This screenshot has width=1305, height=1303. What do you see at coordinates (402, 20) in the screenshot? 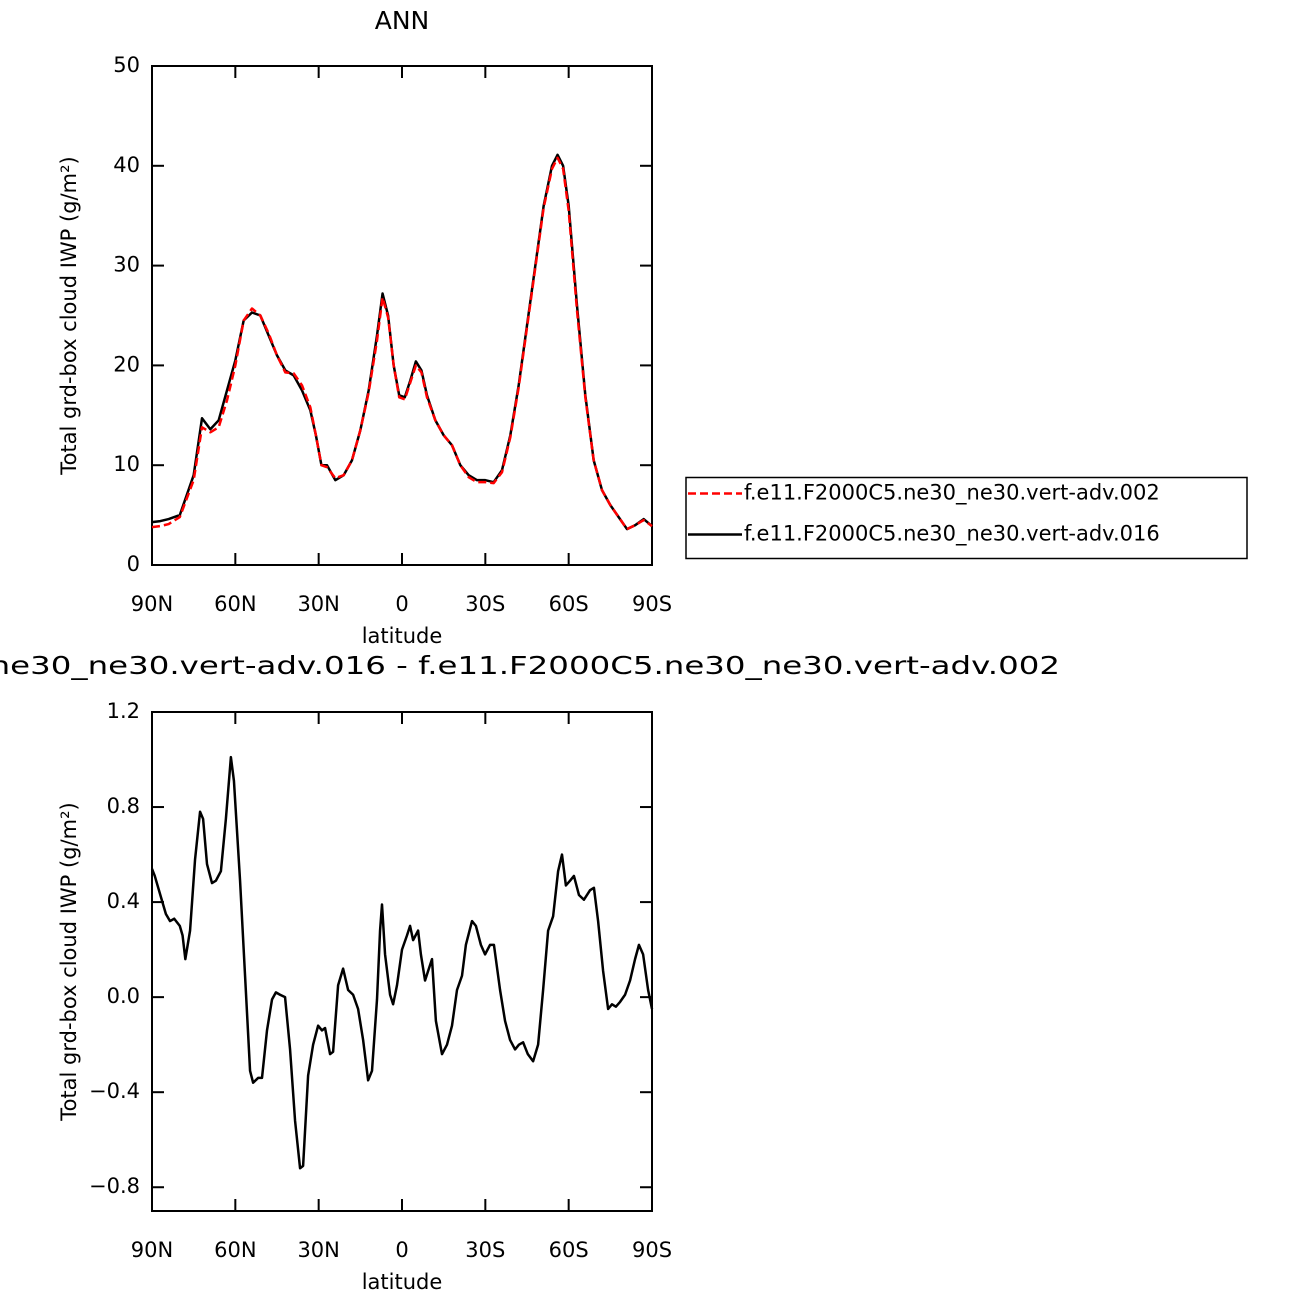
I see `chart-title: ANN` at bounding box center [402, 20].